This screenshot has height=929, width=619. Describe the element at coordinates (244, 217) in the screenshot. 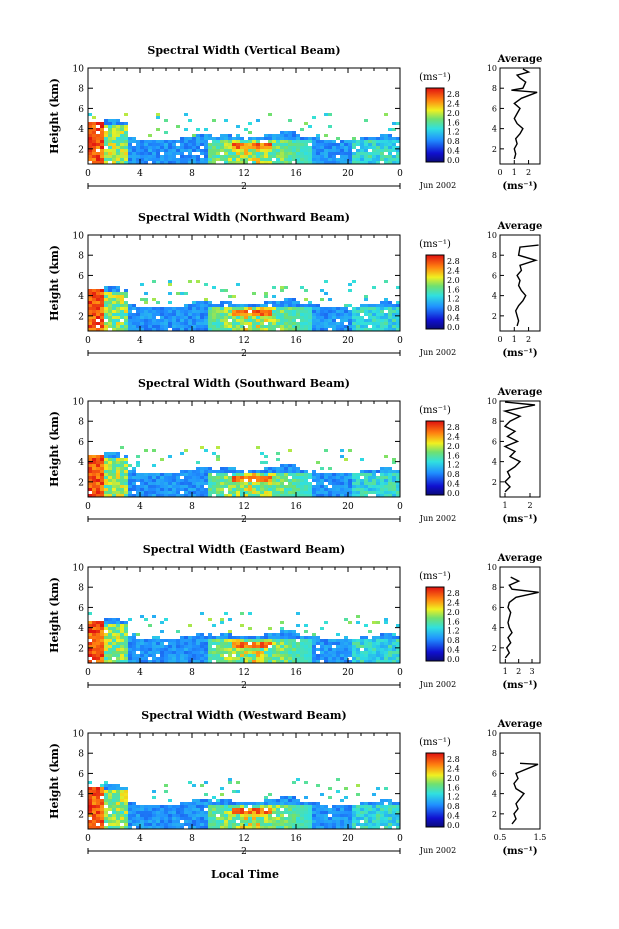

I see `panel-title: Spectral Width (Northward Beam)` at that location.